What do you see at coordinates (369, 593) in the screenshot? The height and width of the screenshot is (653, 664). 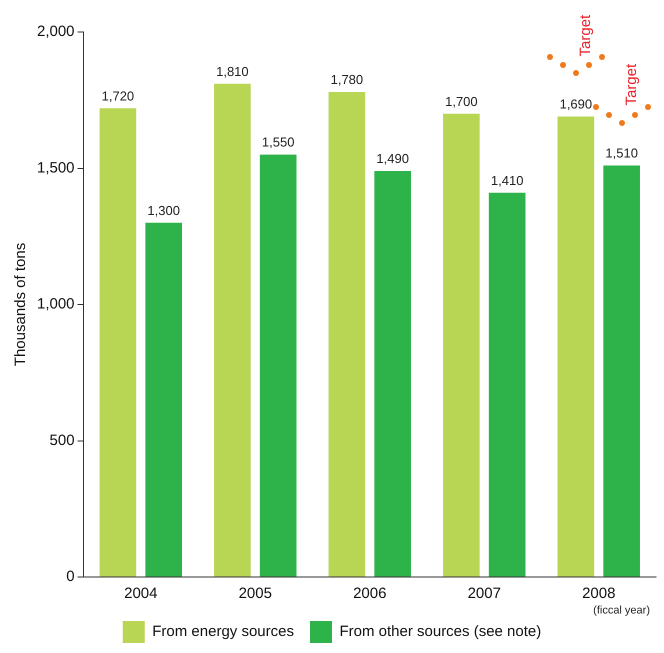 I see `x-tick-label: 2006` at bounding box center [369, 593].